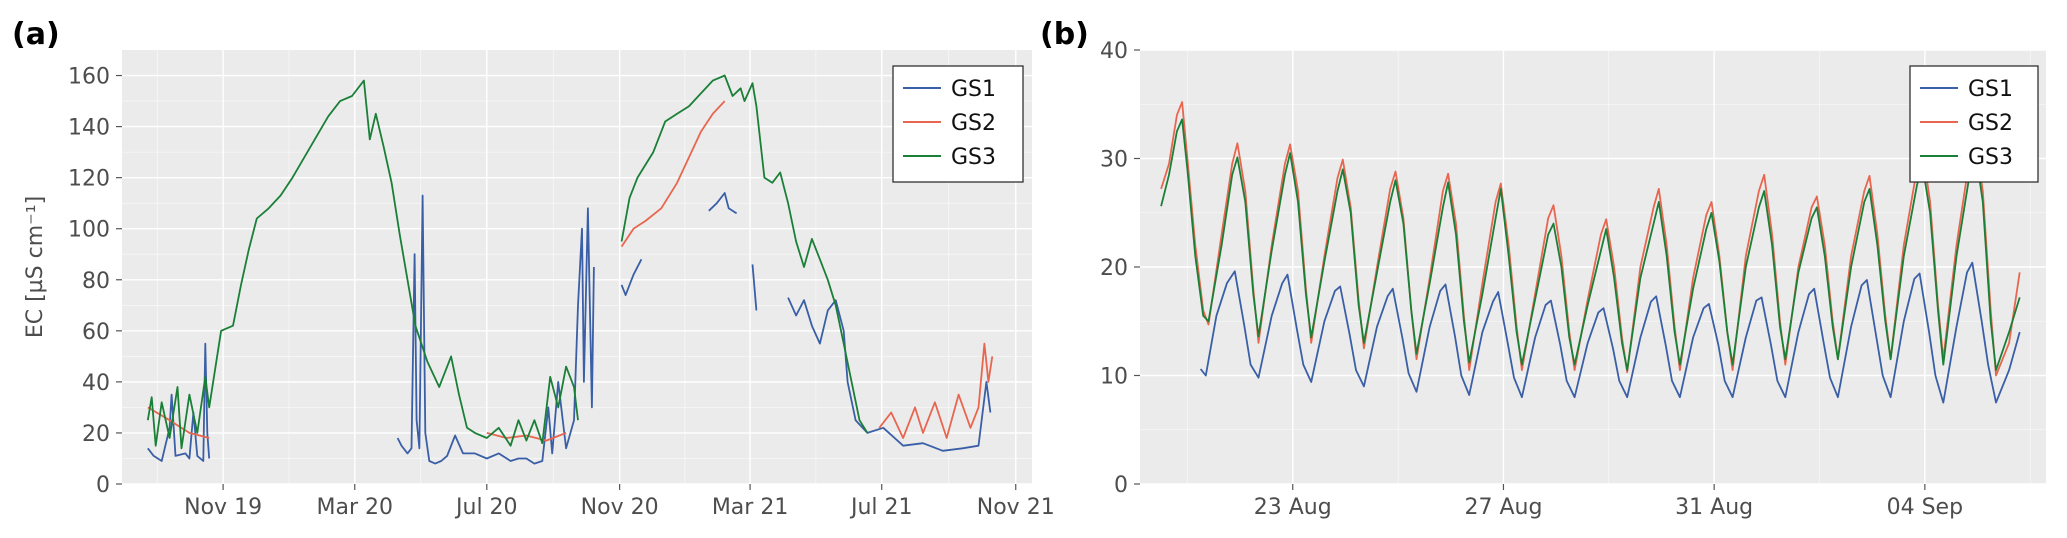 This screenshot has height=538, width=2067. What do you see at coordinates (1714, 507) in the screenshot?
I see `x-tick-label: 31 Aug` at bounding box center [1714, 507].